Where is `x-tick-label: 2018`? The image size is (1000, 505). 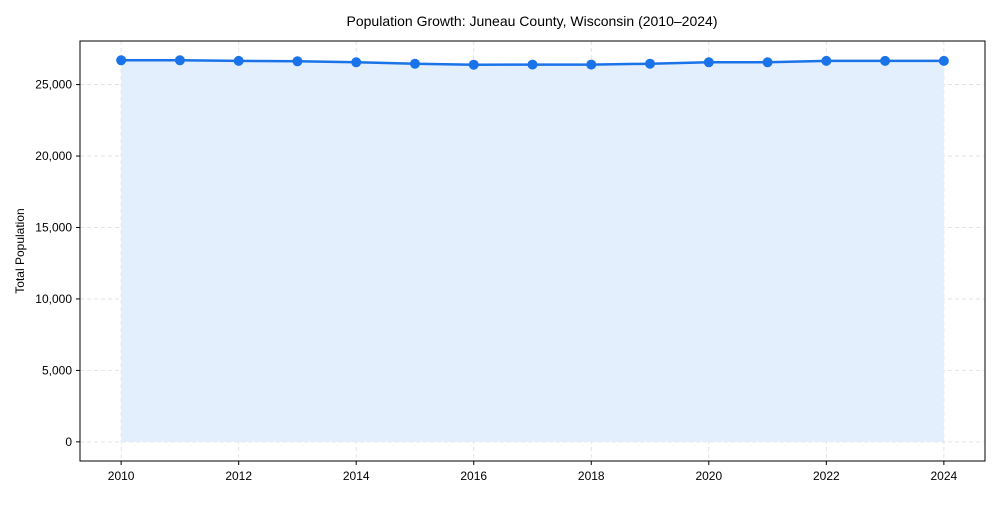
x-tick-label: 2018 is located at coordinates (591, 476).